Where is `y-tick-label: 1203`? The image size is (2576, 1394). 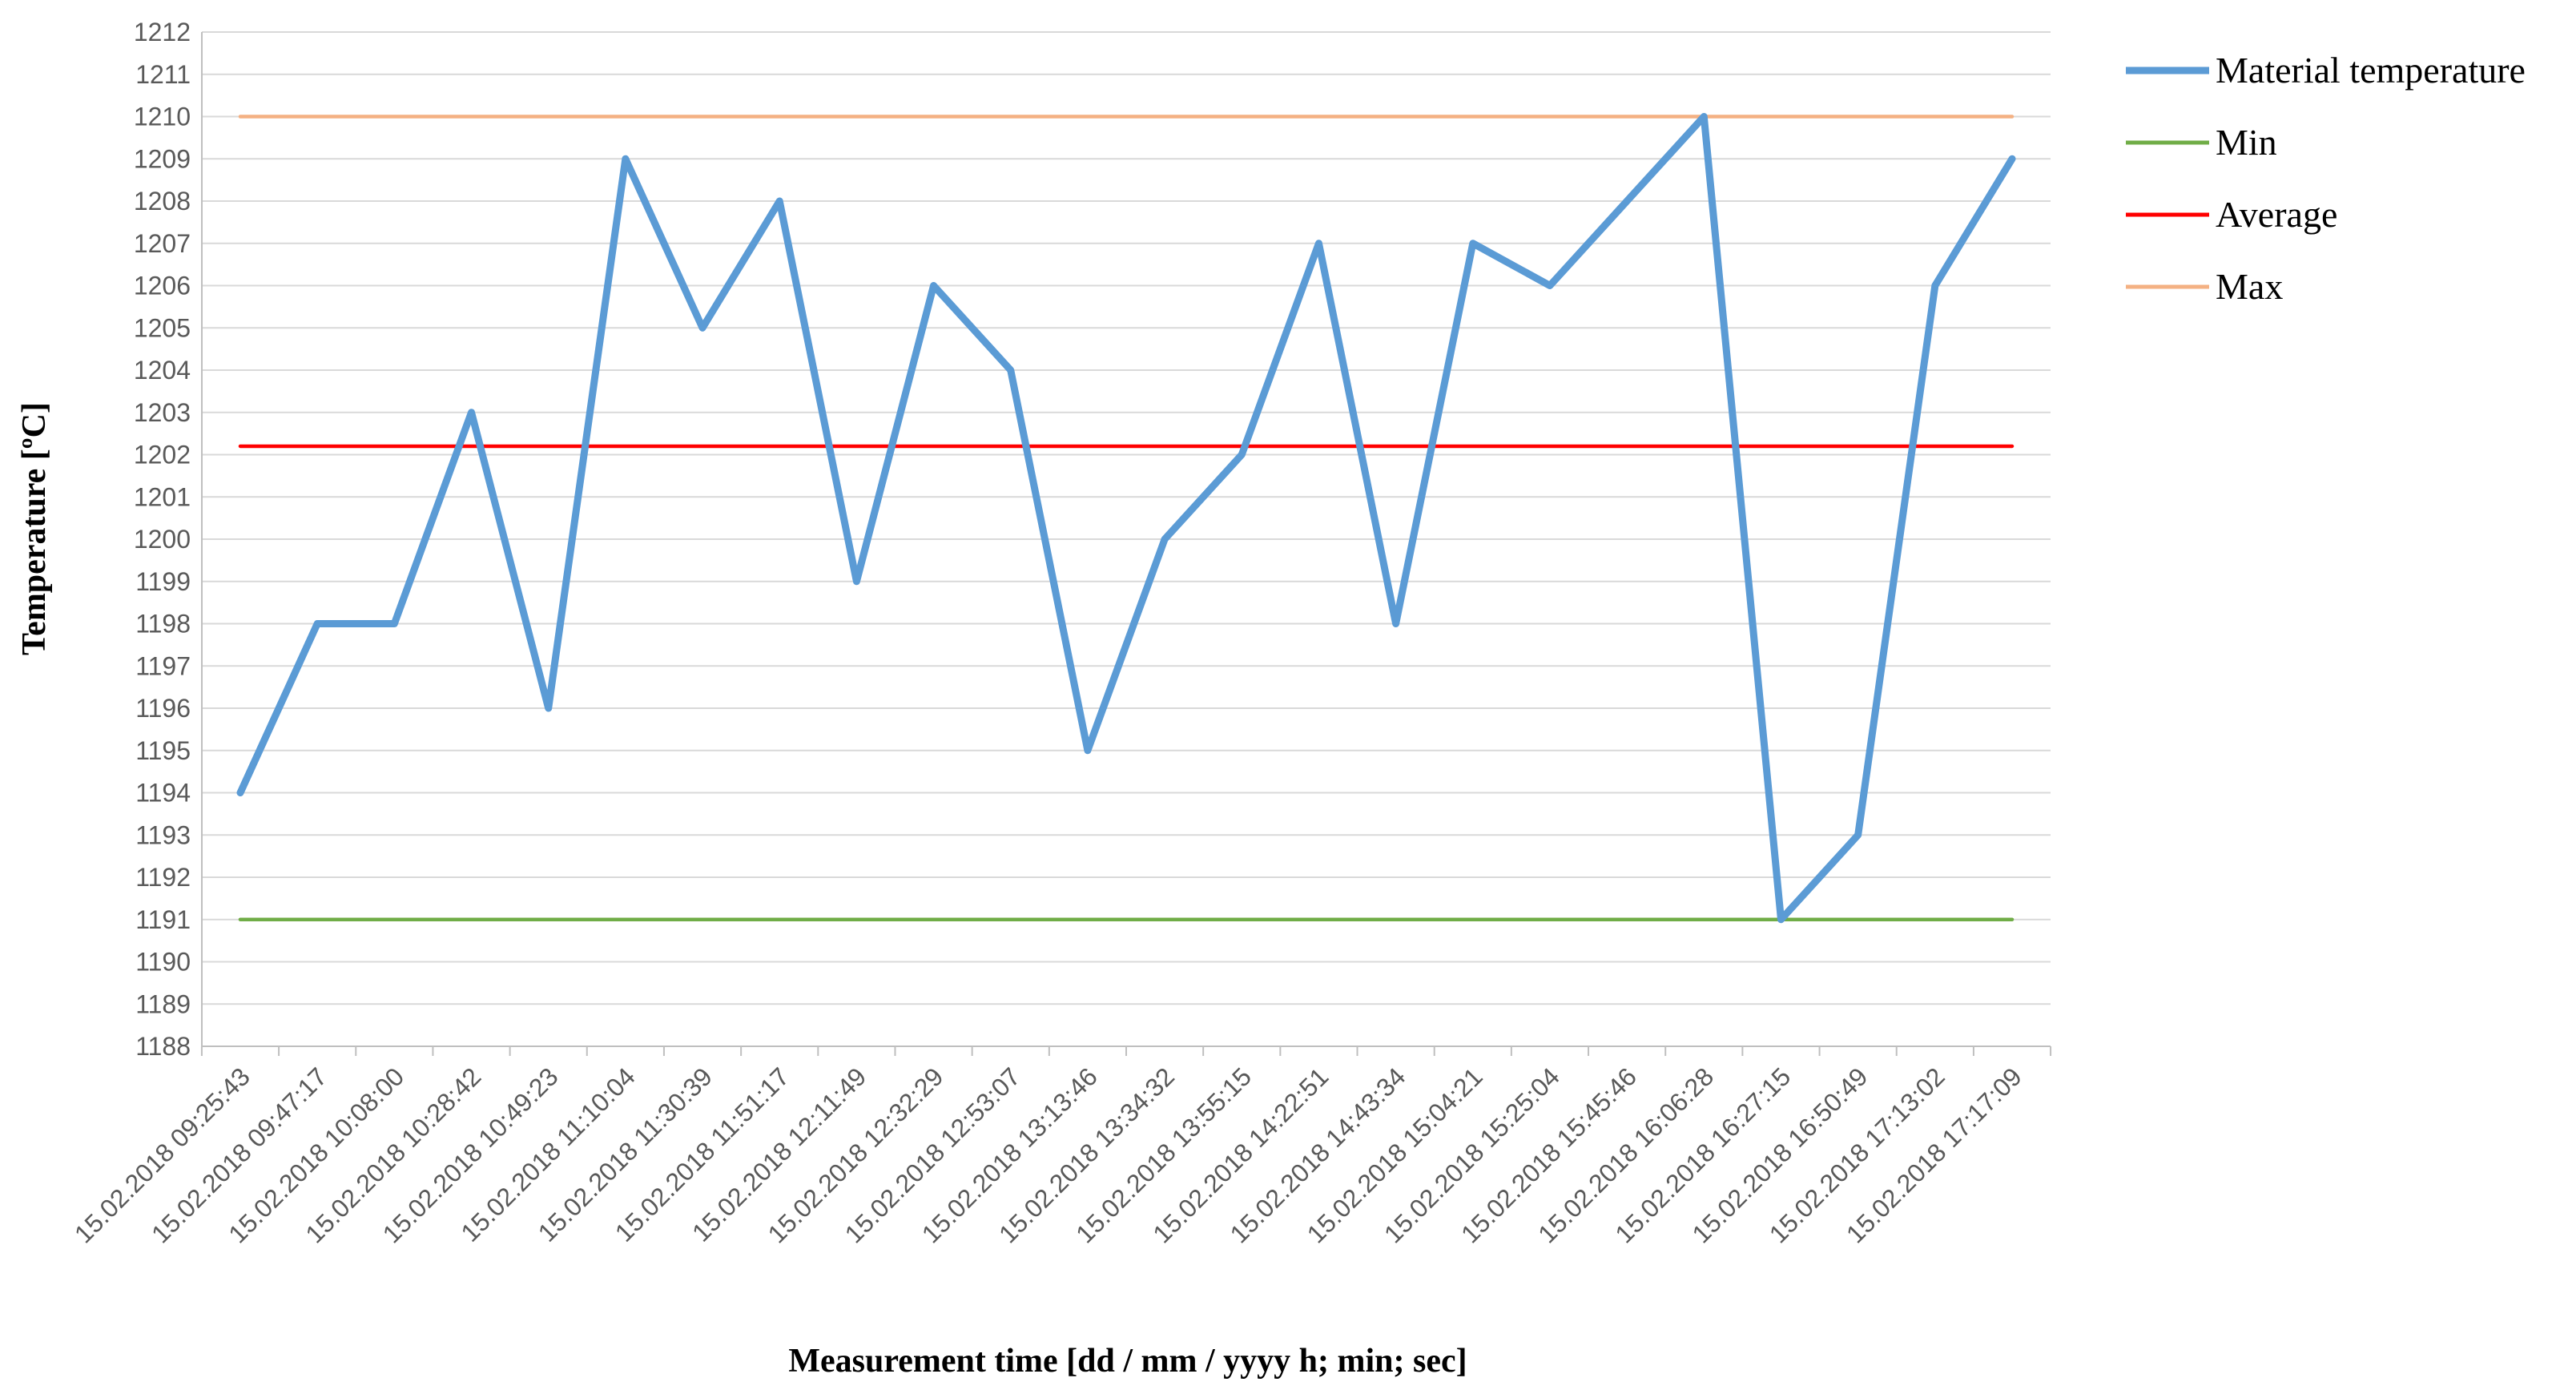
y-tick-label: 1203 is located at coordinates (163, 412).